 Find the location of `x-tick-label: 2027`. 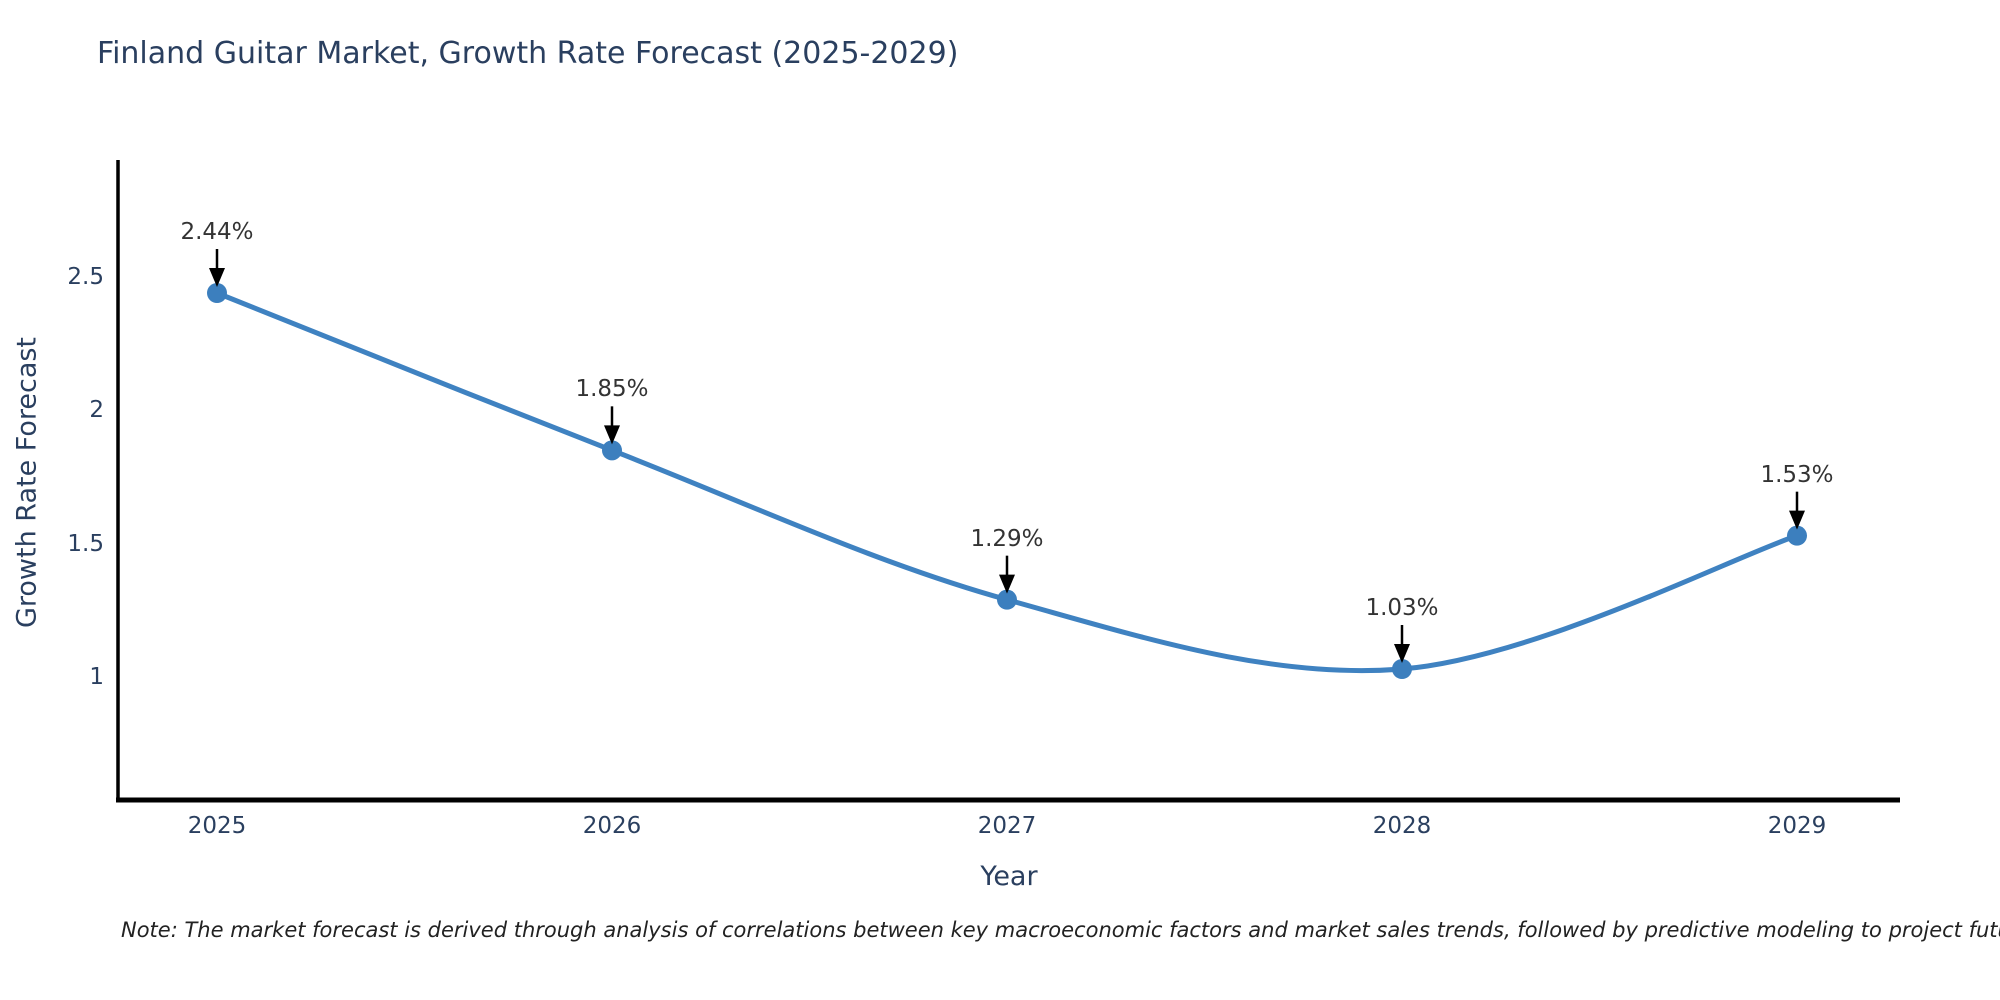

x-tick-label: 2027 is located at coordinates (1007, 826).